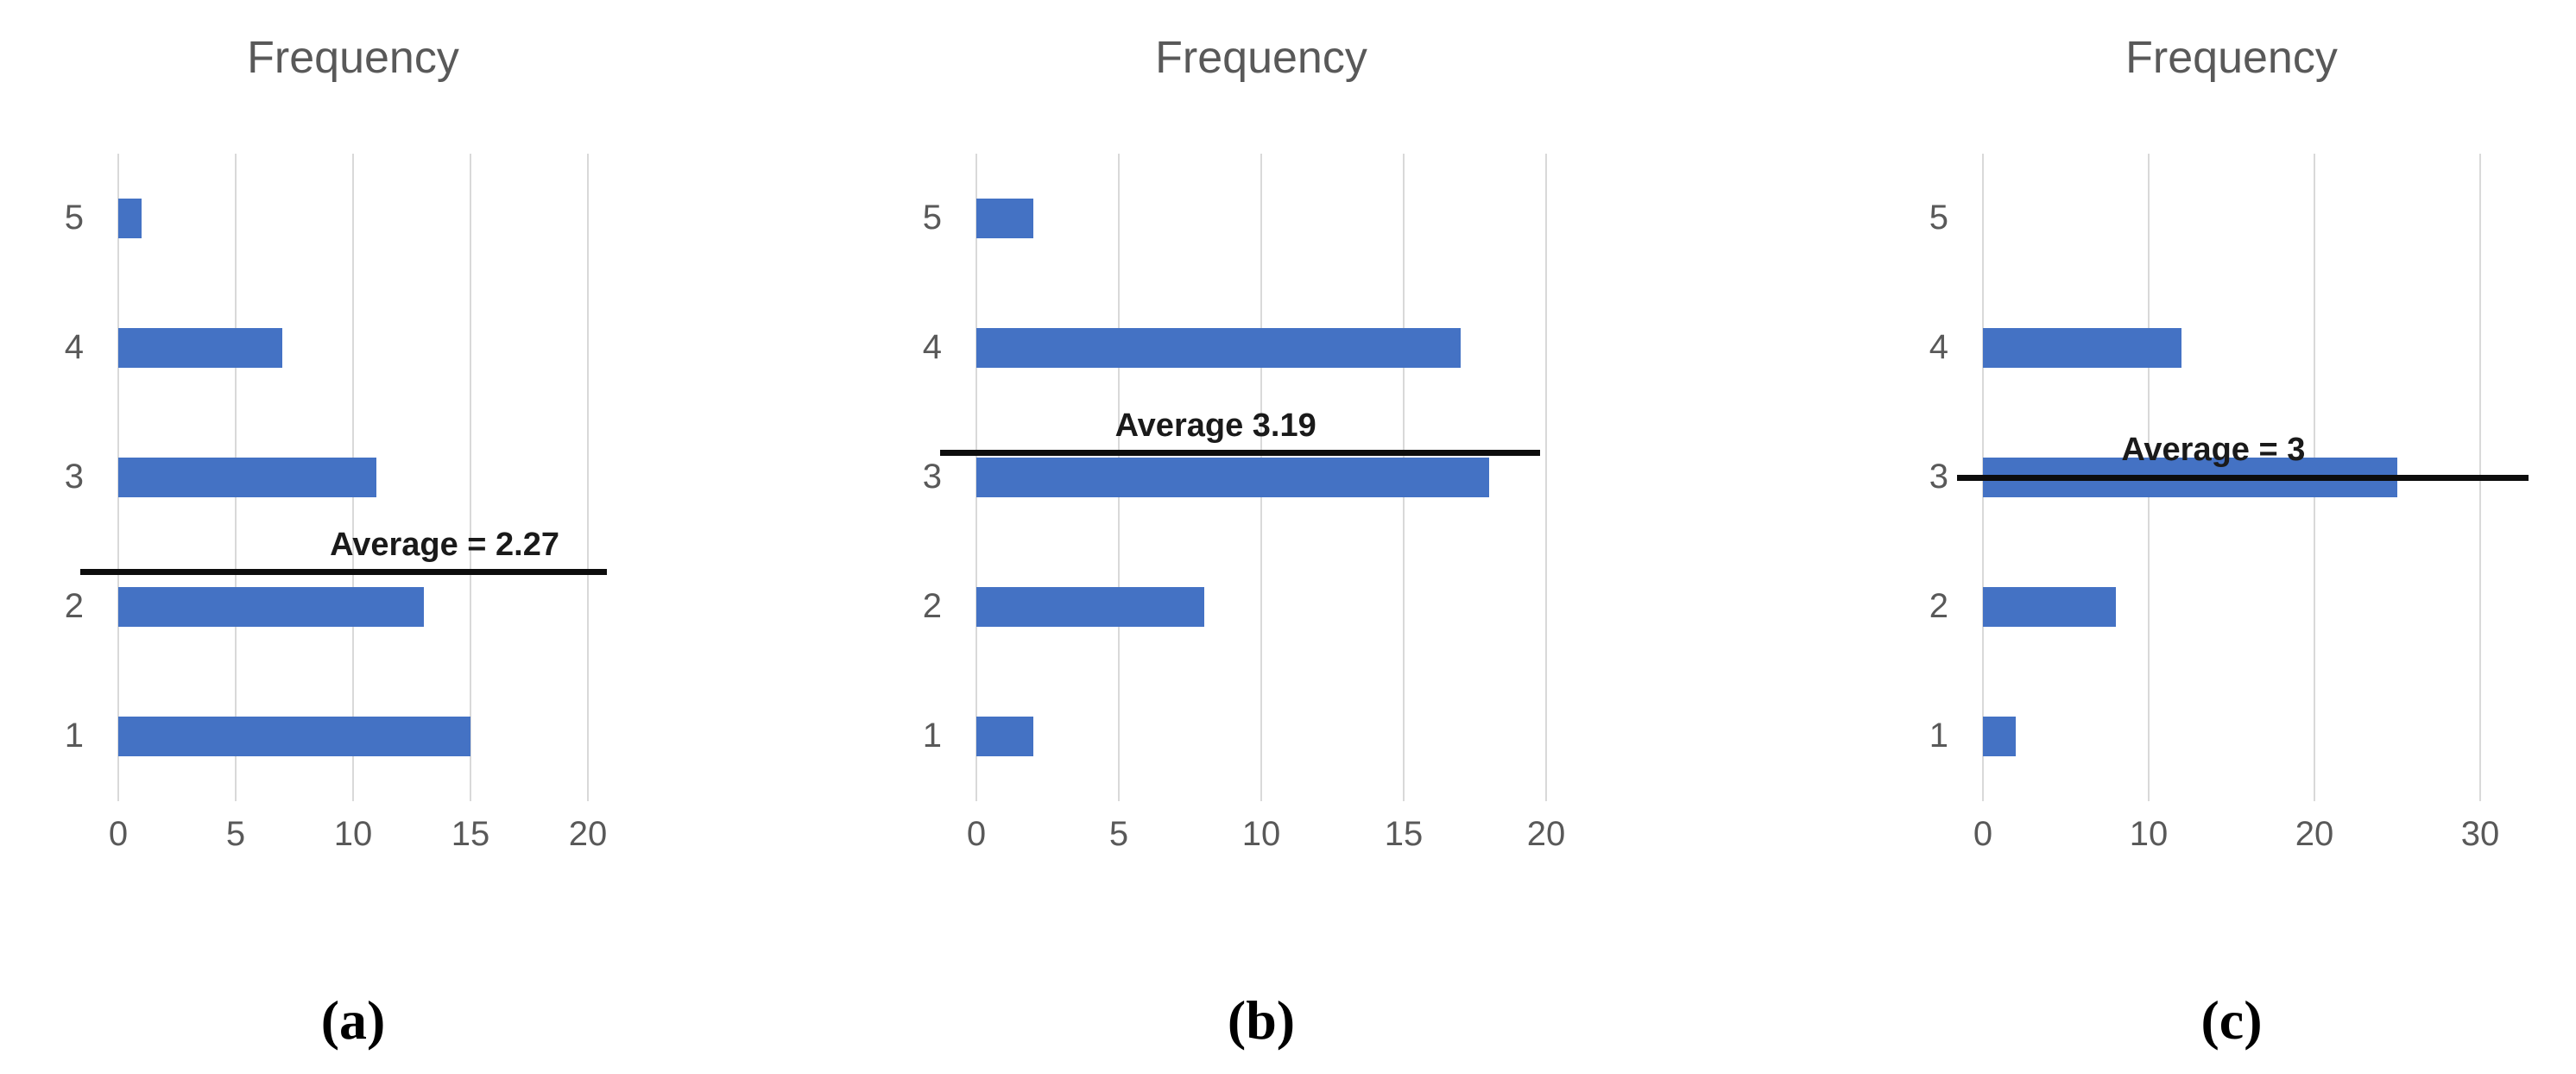  I want to click on average-label: Average 3.19, so click(1215, 425).